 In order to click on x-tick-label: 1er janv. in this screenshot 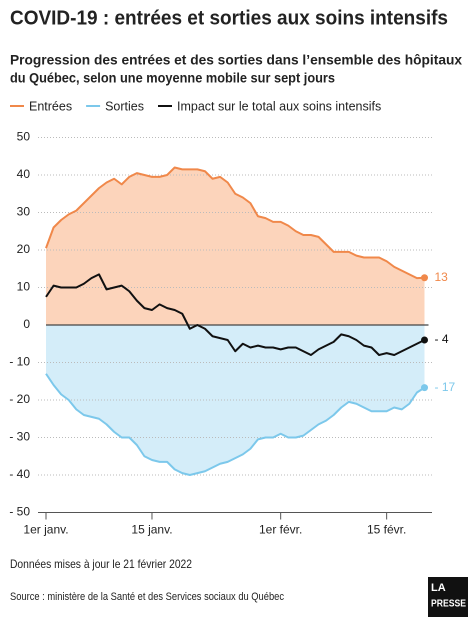, I will do `click(45, 530)`.